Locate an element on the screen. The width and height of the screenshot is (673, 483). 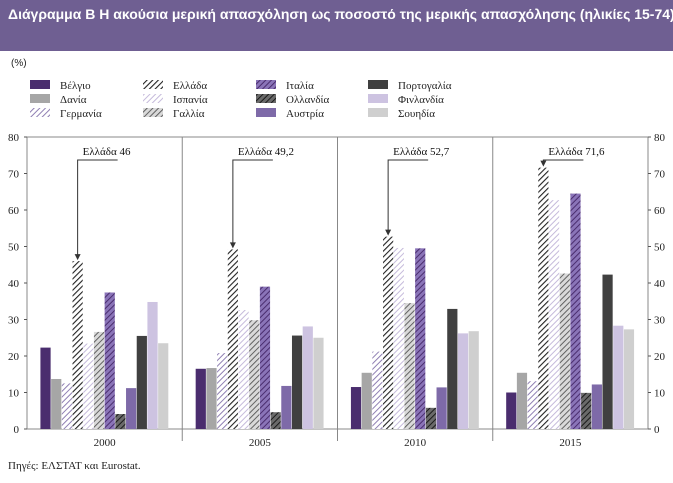
bar-ιταλία-2010 is located at coordinates (420, 338).